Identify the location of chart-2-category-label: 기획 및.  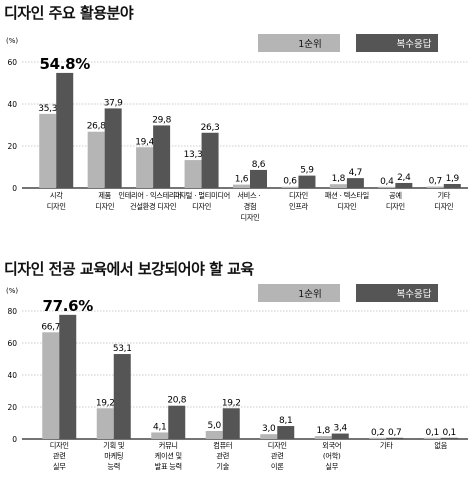
(114, 445).